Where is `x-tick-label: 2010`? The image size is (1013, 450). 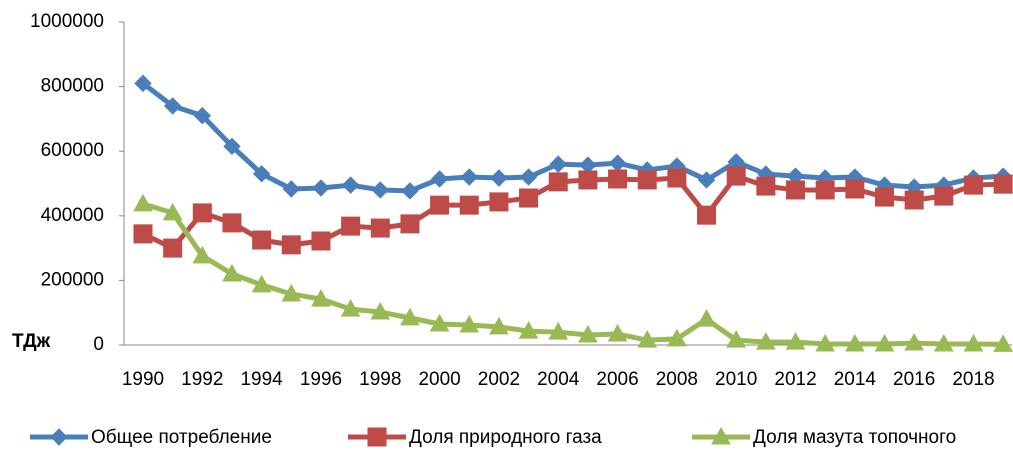
x-tick-label: 2010 is located at coordinates (736, 379).